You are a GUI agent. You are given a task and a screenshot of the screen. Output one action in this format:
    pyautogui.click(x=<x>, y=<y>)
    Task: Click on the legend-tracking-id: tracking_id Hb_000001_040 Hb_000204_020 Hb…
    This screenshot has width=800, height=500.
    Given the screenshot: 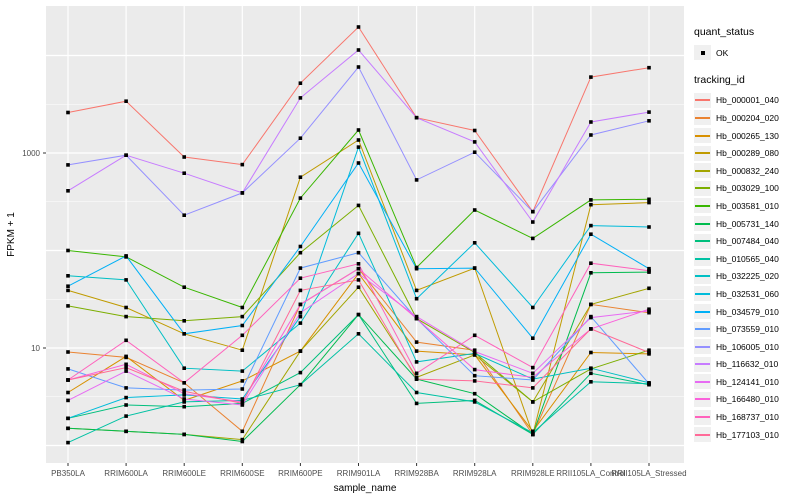 What is the action you would take?
    pyautogui.click(x=747, y=259)
    